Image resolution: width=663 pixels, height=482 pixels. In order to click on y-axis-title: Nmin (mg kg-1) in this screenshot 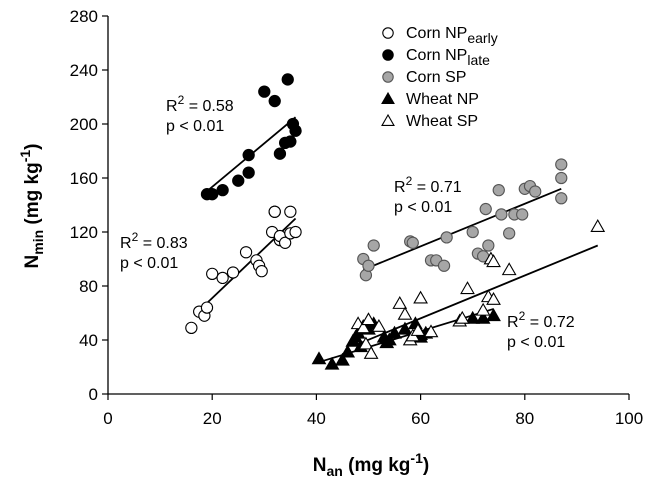, I will do `click(31, 206)`.